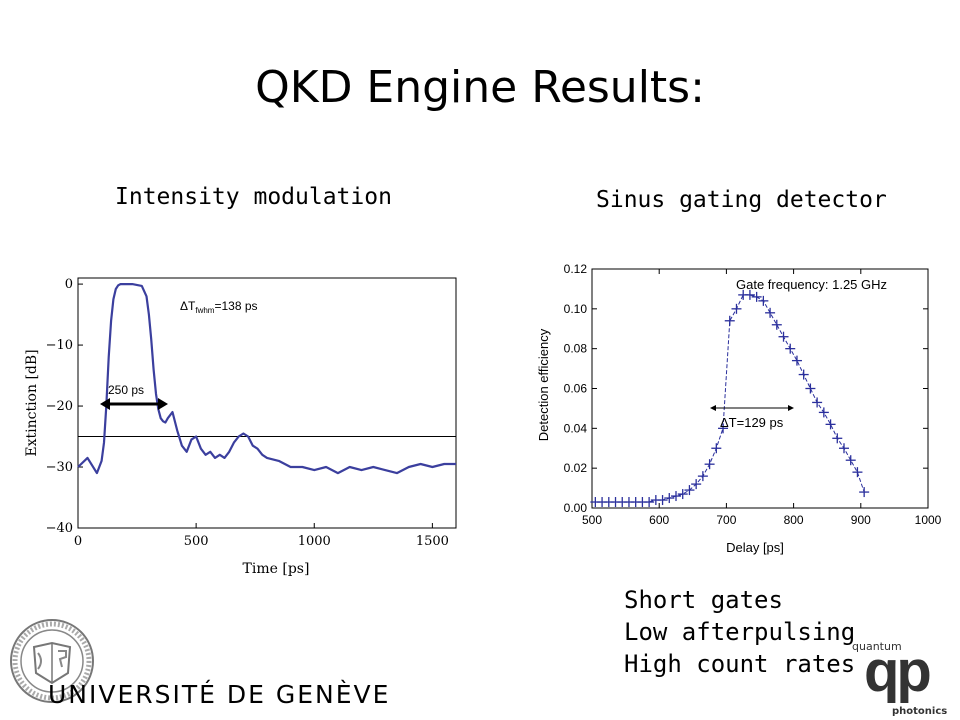 The image size is (960, 720). What do you see at coordinates (576, 349) in the screenshot?
I see `y-tick-label: 0.08` at bounding box center [576, 349].